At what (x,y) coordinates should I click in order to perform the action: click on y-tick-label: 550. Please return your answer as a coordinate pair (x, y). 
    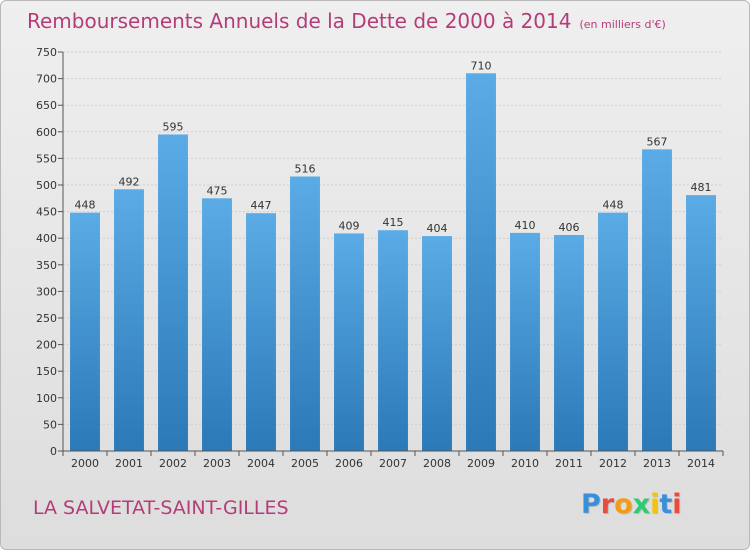
    Looking at the image, I should click on (46, 158).